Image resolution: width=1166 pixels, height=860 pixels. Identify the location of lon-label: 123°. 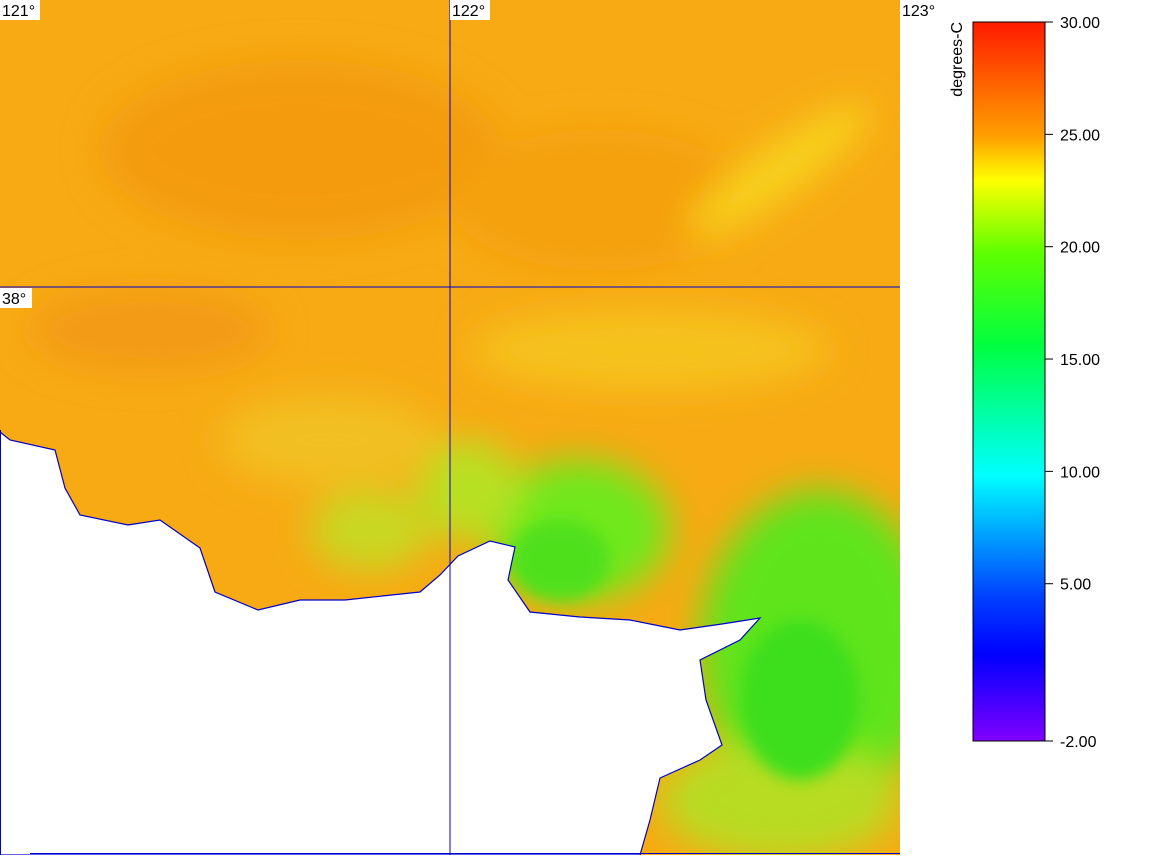
(918, 11).